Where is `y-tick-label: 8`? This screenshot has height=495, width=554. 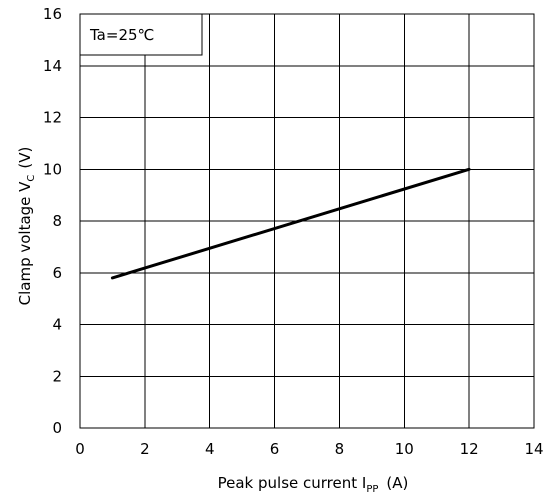 y-tick-label: 8 is located at coordinates (57, 221).